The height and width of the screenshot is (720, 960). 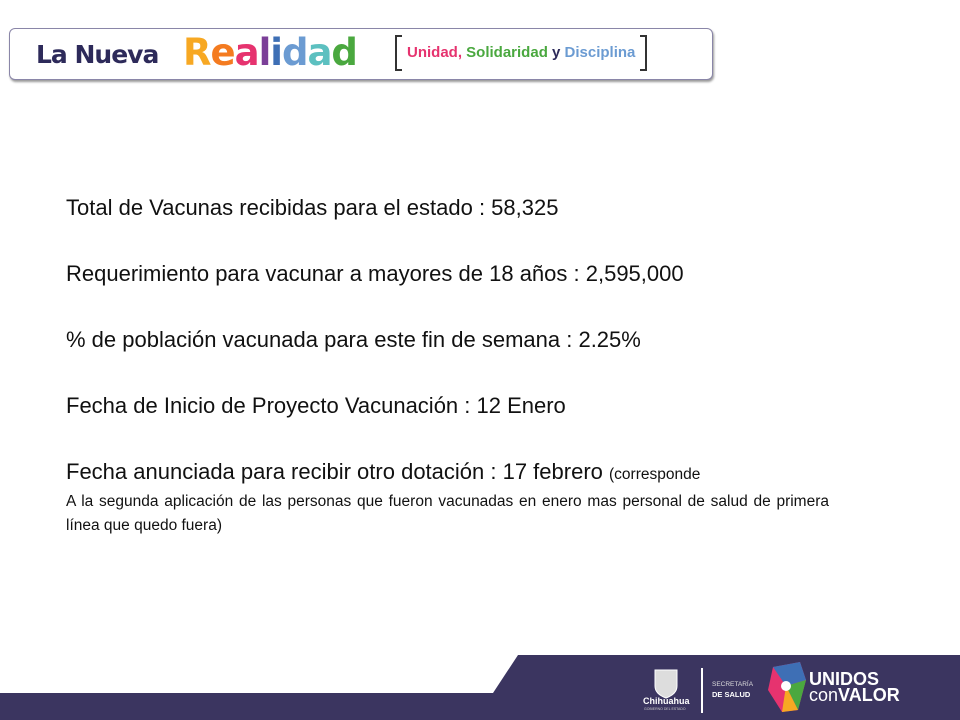 What do you see at coordinates (434, 52) in the screenshot?
I see `motto-unidad: Unidad,` at bounding box center [434, 52].